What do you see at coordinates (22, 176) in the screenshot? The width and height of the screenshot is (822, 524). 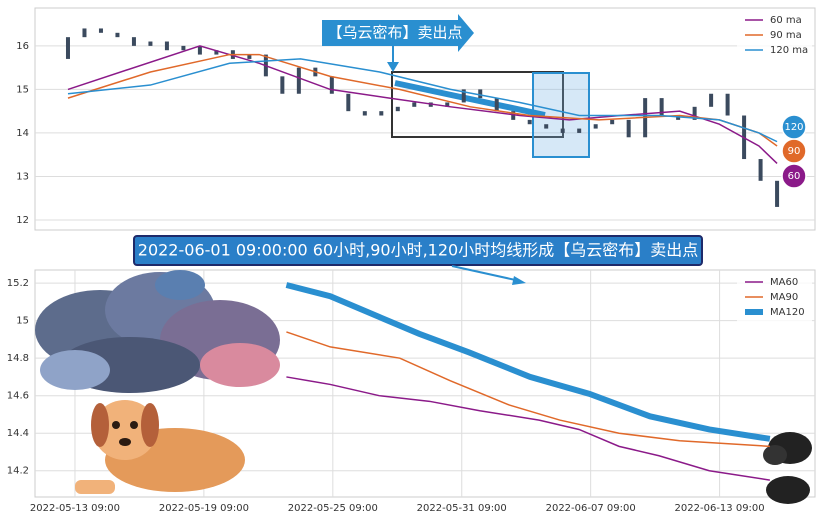 I see `y-tick-label: 13` at bounding box center [22, 176].